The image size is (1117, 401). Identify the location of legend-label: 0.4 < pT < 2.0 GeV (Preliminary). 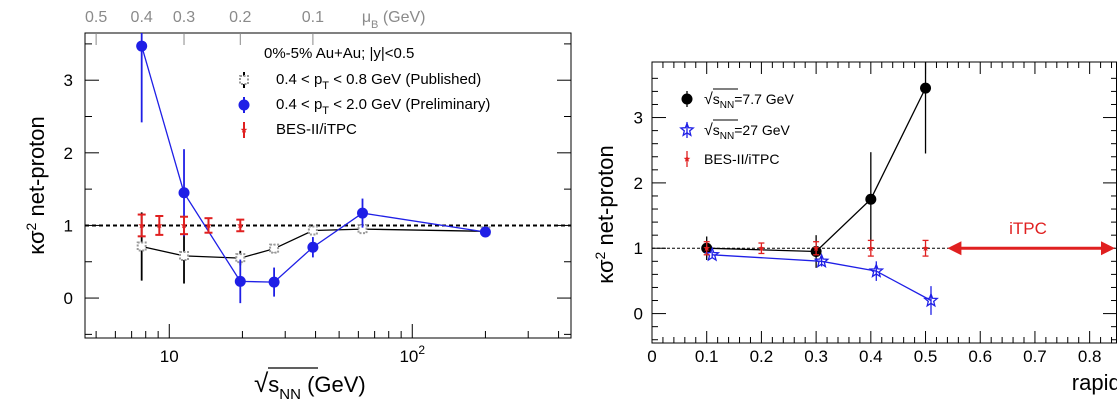
(383, 106).